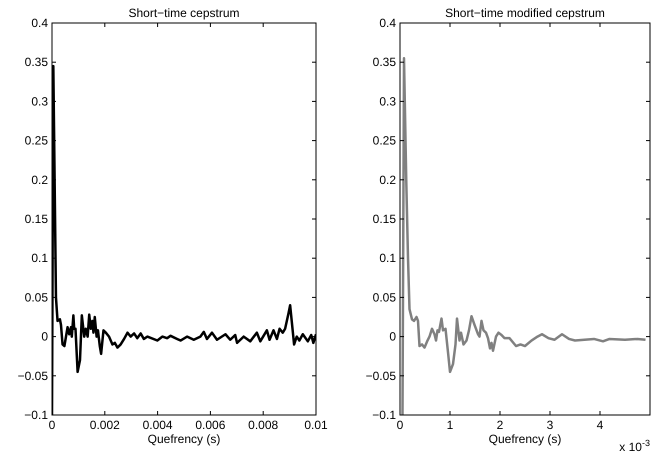  What do you see at coordinates (550, 425) in the screenshot?
I see `x-tick-label: 3` at bounding box center [550, 425].